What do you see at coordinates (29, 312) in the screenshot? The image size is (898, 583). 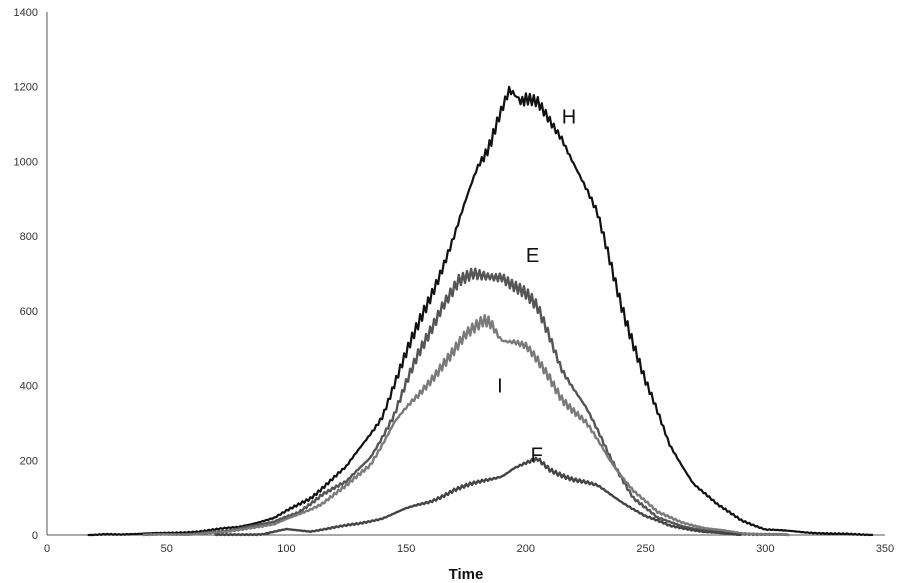 I see `y-tick-label: 600` at bounding box center [29, 312].